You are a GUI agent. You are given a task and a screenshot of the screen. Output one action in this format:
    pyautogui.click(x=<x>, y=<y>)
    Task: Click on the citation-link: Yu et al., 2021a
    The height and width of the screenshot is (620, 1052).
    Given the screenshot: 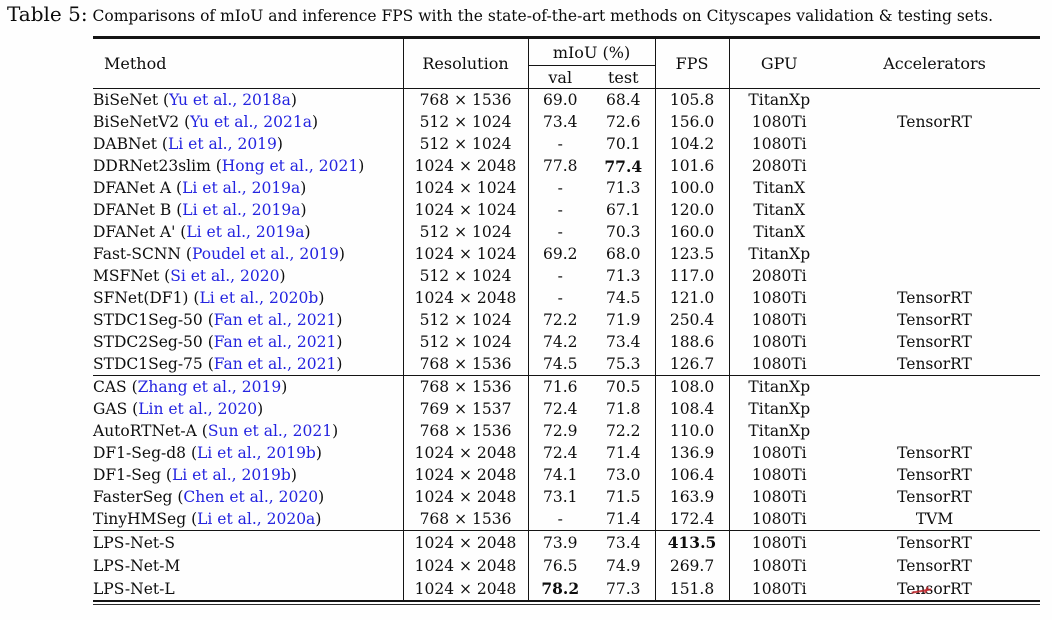 What is the action you would take?
    pyautogui.click(x=251, y=122)
    